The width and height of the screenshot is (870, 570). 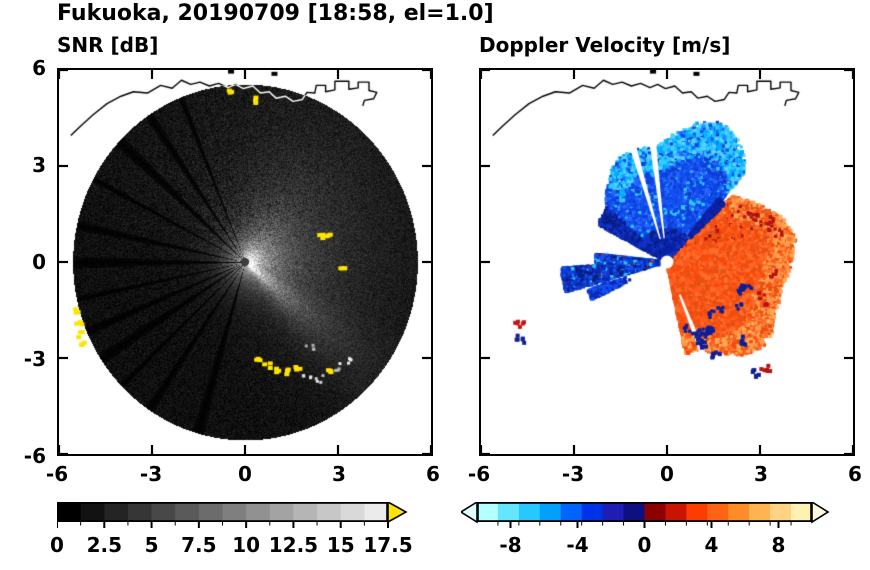 What do you see at coordinates (34, 456) in the screenshot?
I see `snr-y-tick-label: -6` at bounding box center [34, 456].